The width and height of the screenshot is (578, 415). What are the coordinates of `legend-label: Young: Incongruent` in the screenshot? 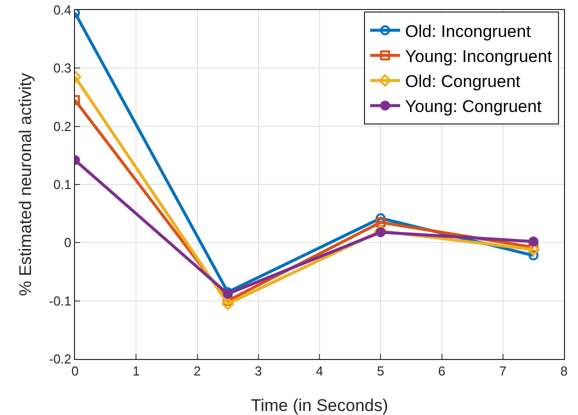 It's located at (478, 56).